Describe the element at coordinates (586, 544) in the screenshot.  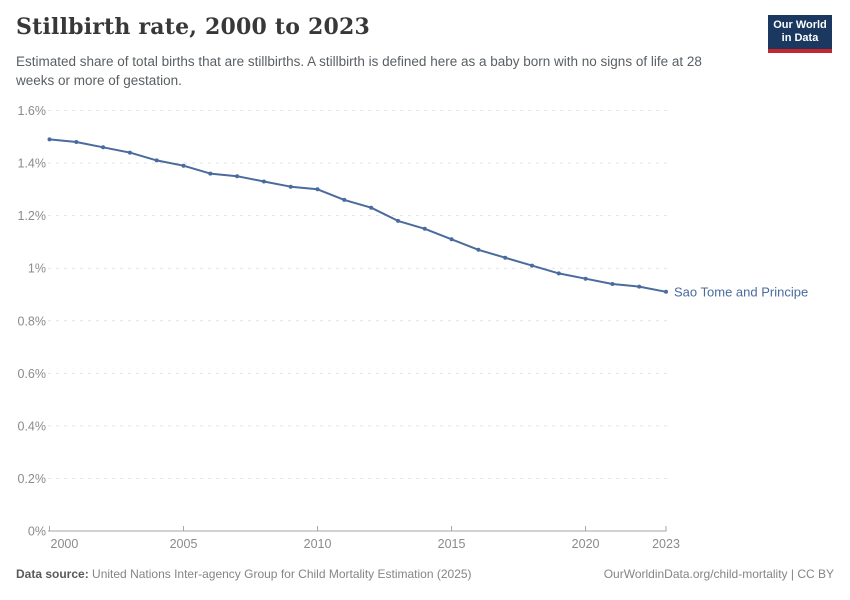
I see `x-tick-label: 2020` at that location.